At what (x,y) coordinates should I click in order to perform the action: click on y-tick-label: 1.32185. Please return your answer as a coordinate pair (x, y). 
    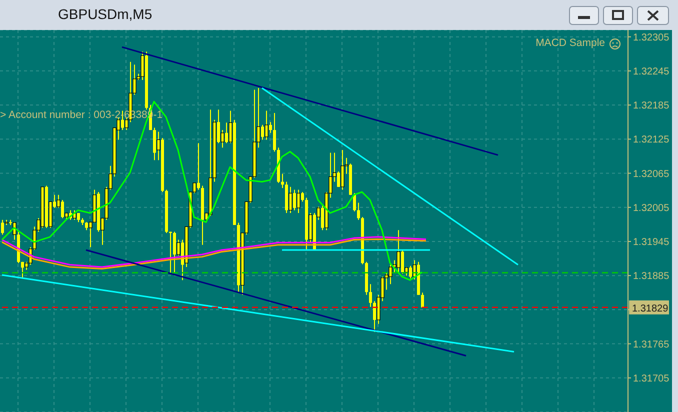
    Looking at the image, I should click on (651, 106).